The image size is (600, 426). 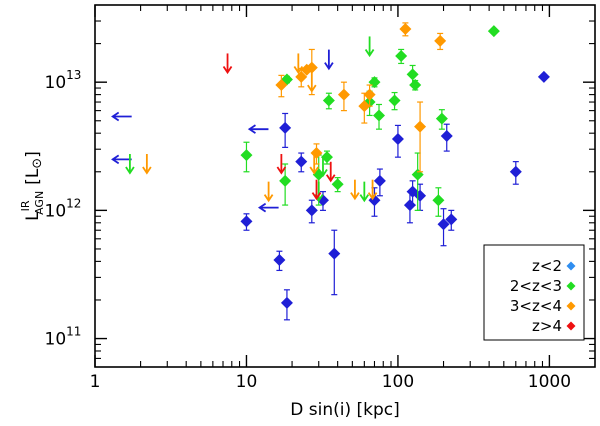 What do you see at coordinates (398, 382) in the screenshot?
I see `x-tick-label: 100` at bounding box center [398, 382].